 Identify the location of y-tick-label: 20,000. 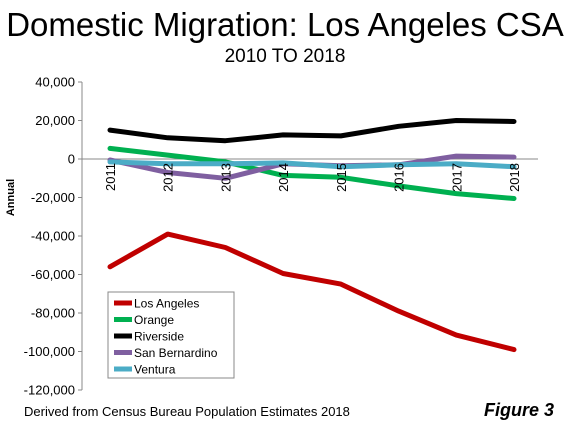
(55, 120).